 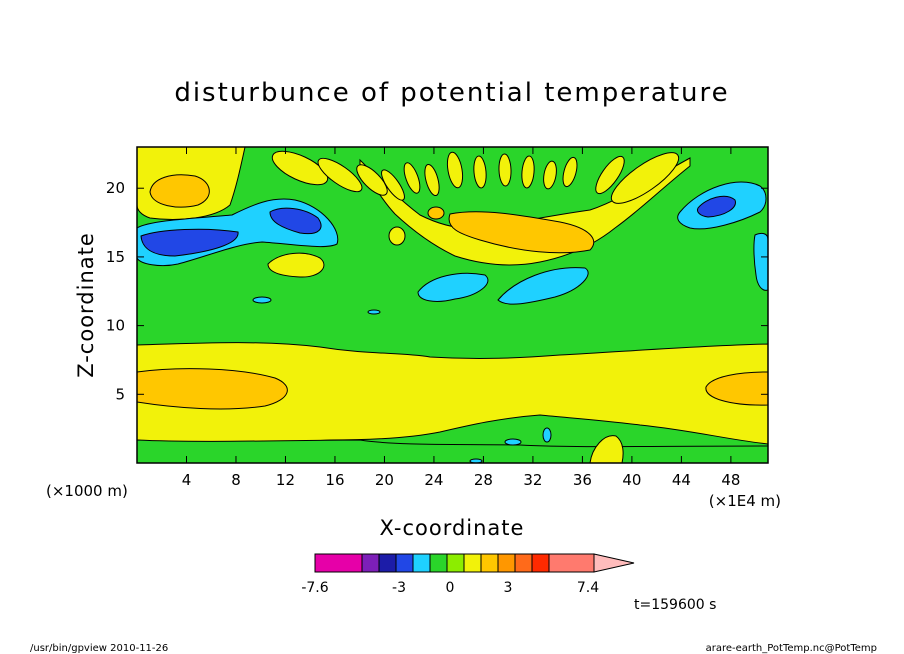 I want to click on x-tick-label: 32, so click(x=532, y=480).